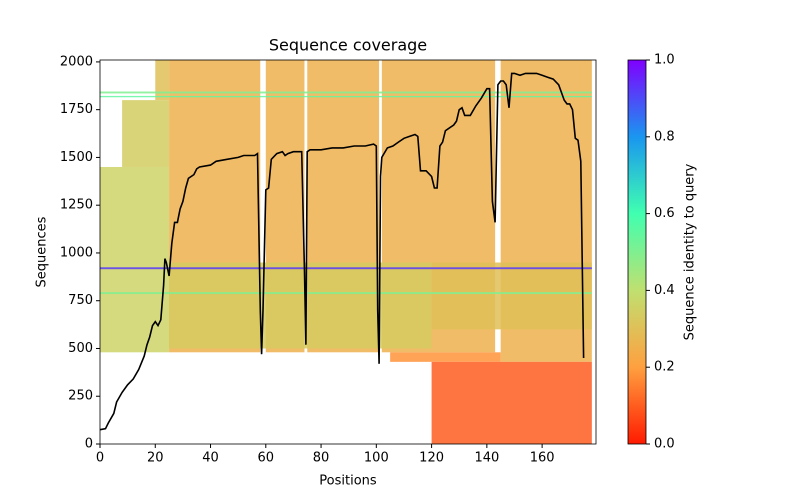 This screenshot has width=800, height=504. I want to click on colorbar-tick-label: 0.6, so click(664, 213).